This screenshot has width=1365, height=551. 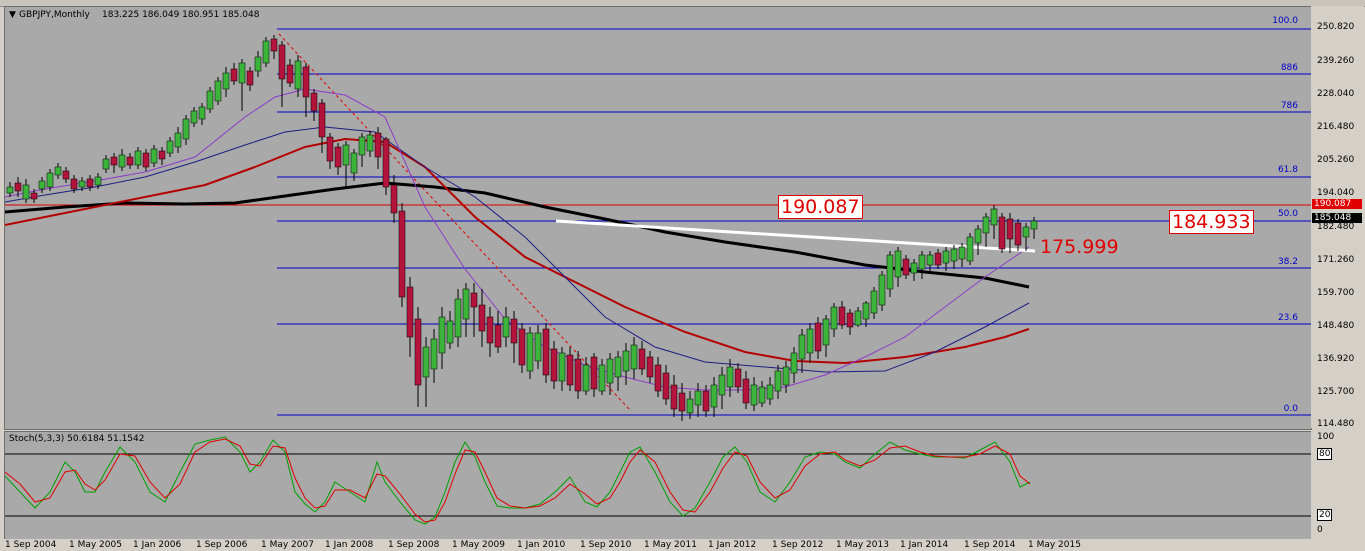 I want to click on price-tick: 228.040, so click(x=1336, y=94).